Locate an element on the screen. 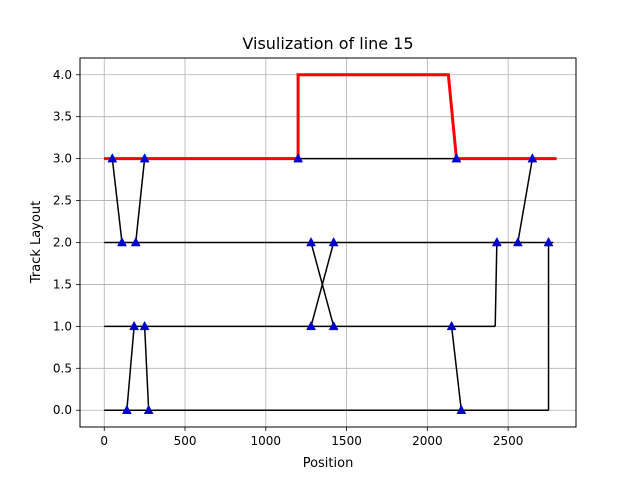 The height and width of the screenshot is (480, 640). x-tick-label: 0 is located at coordinates (104, 441).